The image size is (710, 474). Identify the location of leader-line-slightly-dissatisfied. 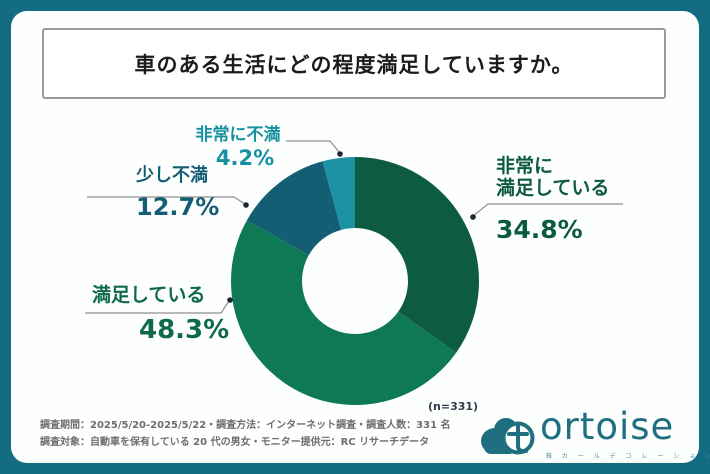
(166, 200).